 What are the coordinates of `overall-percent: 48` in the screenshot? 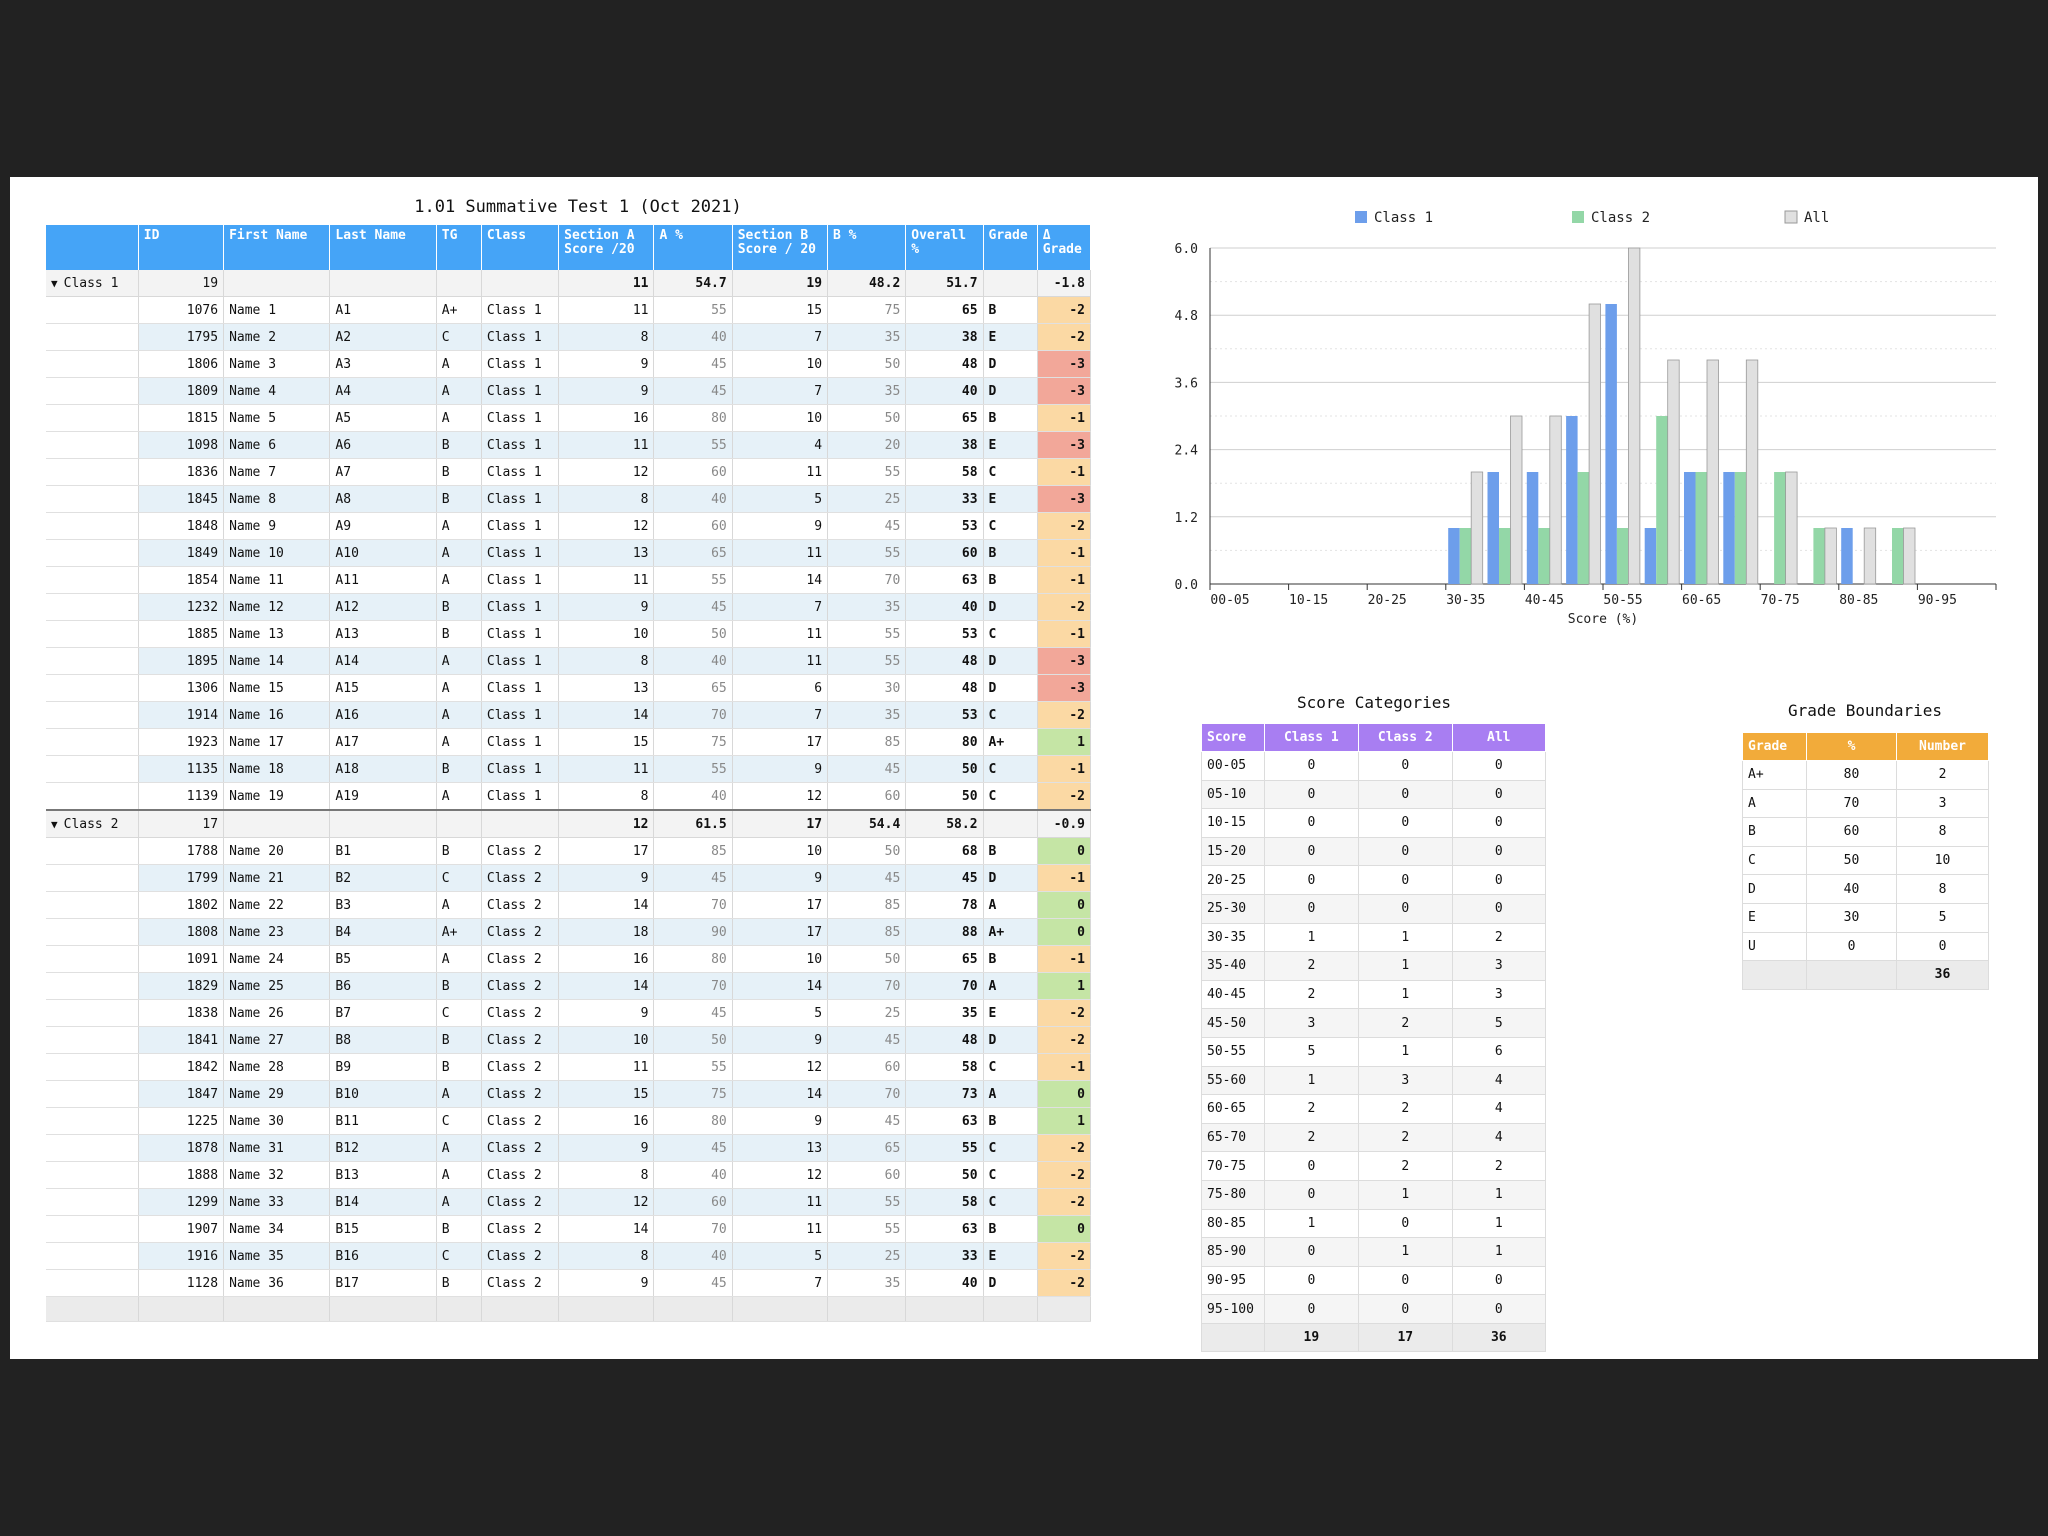 It's located at (944, 1040).